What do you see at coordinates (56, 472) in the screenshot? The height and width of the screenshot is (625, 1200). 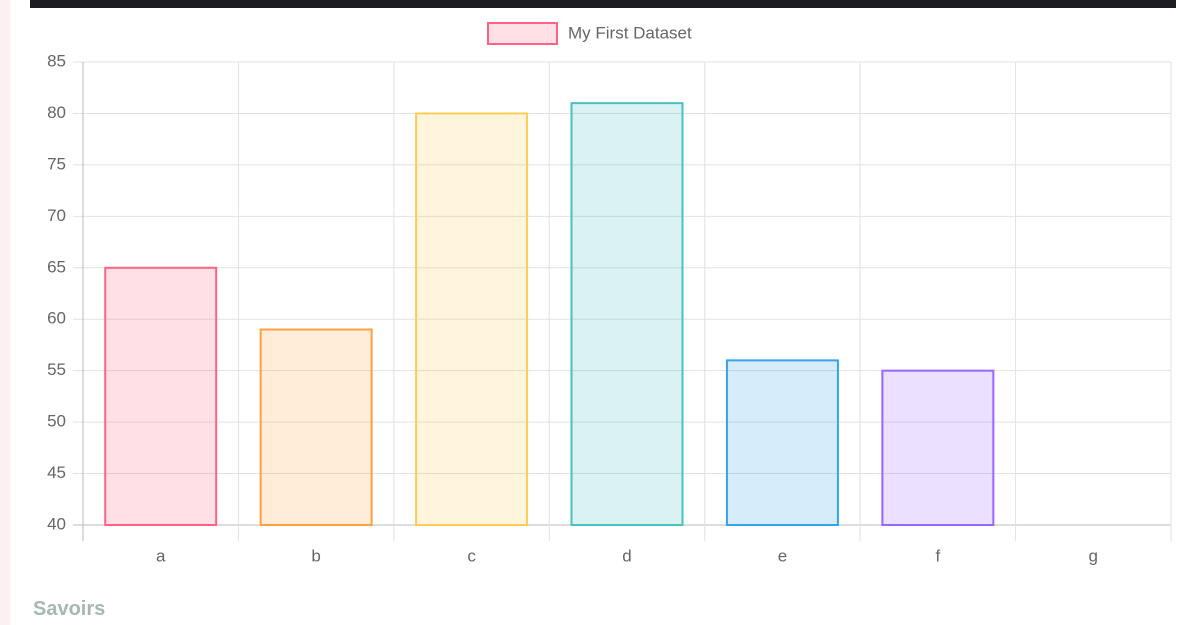 I see `y-tick-label: 45` at bounding box center [56, 472].